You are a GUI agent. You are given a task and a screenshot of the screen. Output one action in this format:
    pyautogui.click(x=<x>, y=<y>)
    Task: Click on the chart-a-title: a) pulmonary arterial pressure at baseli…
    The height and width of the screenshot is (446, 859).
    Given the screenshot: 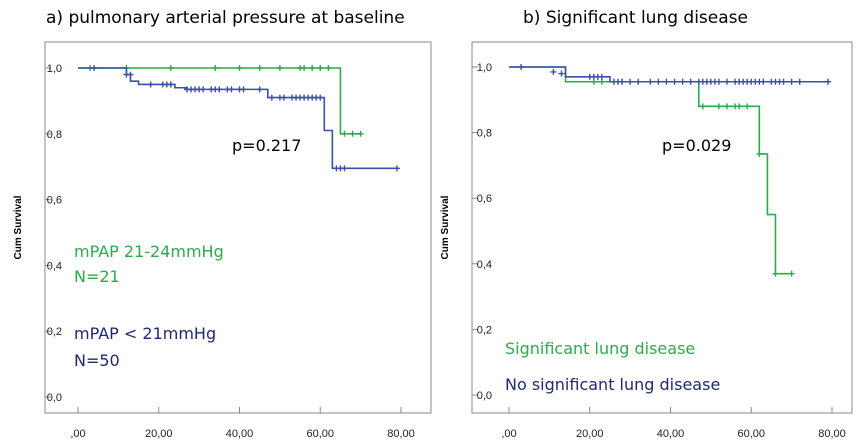 What is the action you would take?
    pyautogui.click(x=225, y=18)
    